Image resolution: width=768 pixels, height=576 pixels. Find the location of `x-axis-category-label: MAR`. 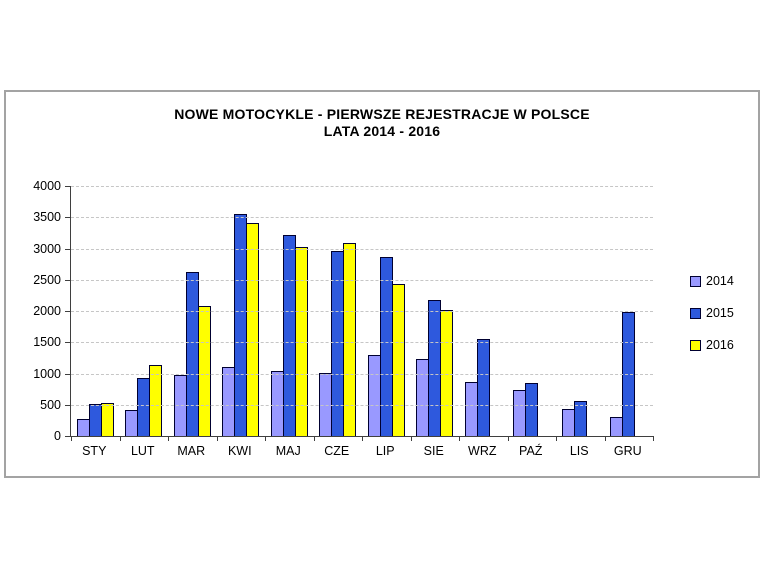

x-axis-category-label: MAR is located at coordinates (191, 451).